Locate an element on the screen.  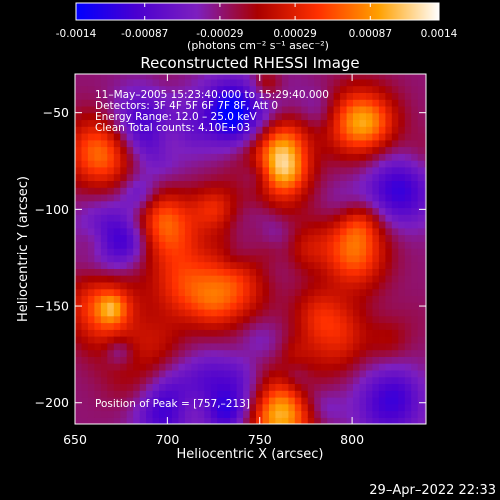
x-tick-label: 800 is located at coordinates (352, 439).